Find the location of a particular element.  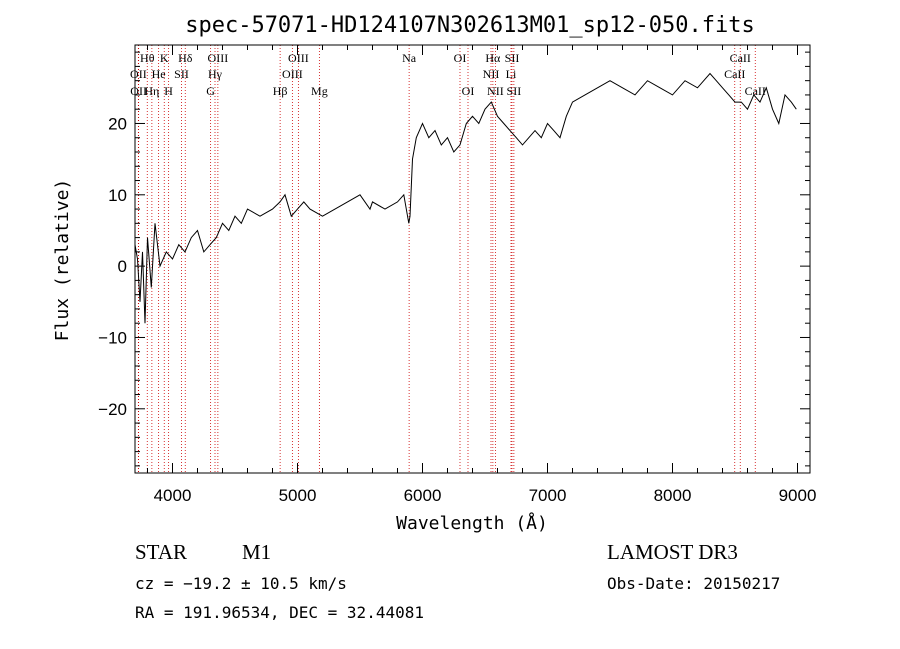

emission-line-label: Hη is located at coordinates (151, 91).